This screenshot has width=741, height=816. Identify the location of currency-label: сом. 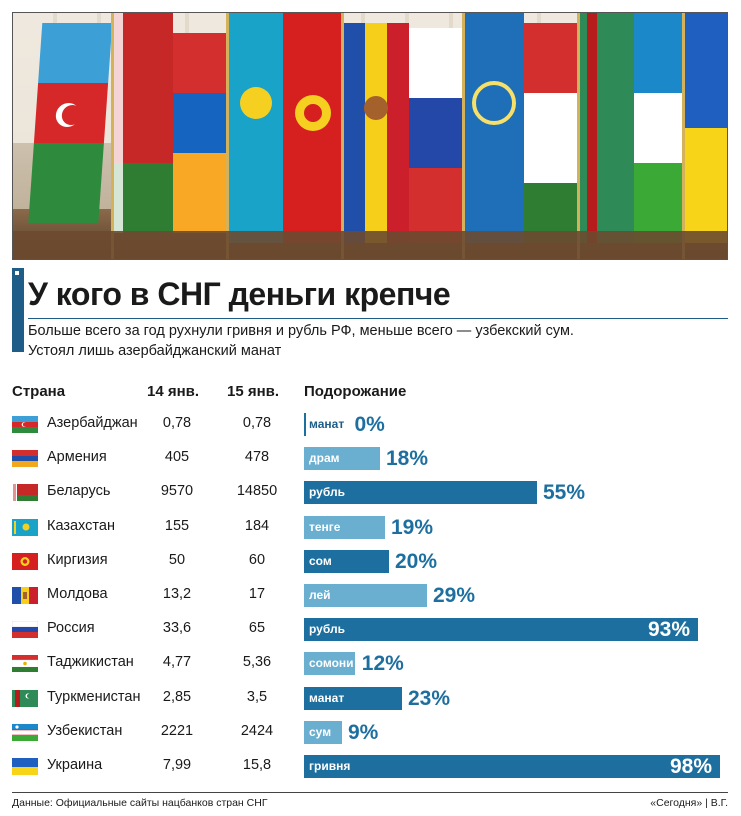
(320, 561).